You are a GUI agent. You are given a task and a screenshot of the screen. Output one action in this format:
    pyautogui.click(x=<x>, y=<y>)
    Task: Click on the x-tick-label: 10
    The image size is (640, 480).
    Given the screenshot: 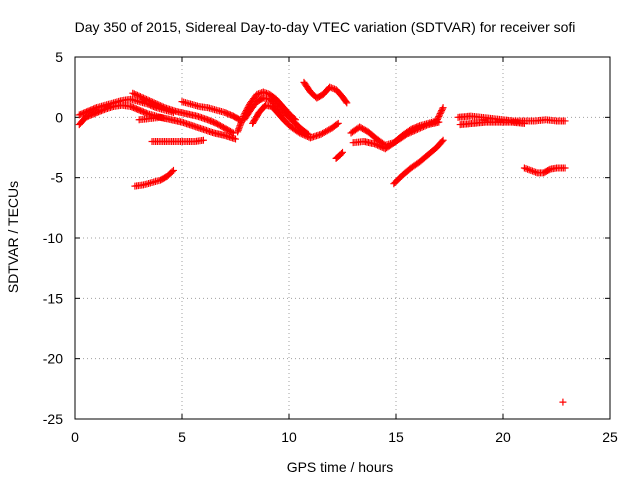 What is the action you would take?
    pyautogui.click(x=289, y=437)
    